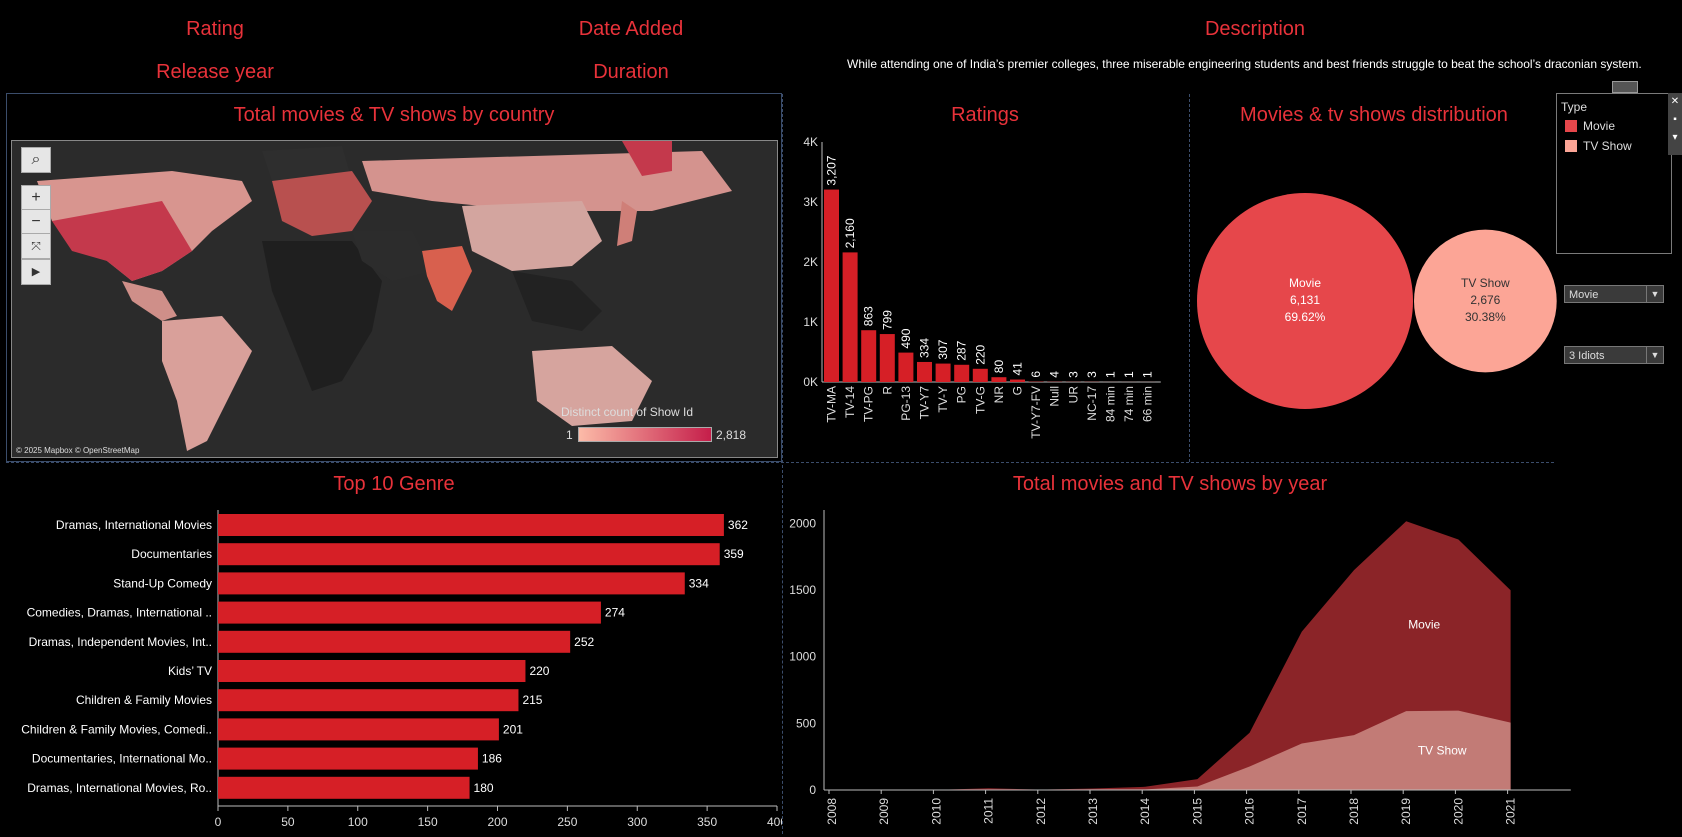 The image size is (1682, 837). What do you see at coordinates (36, 222) in the screenshot?
I see `zoom-out-icon: −` at bounding box center [36, 222].